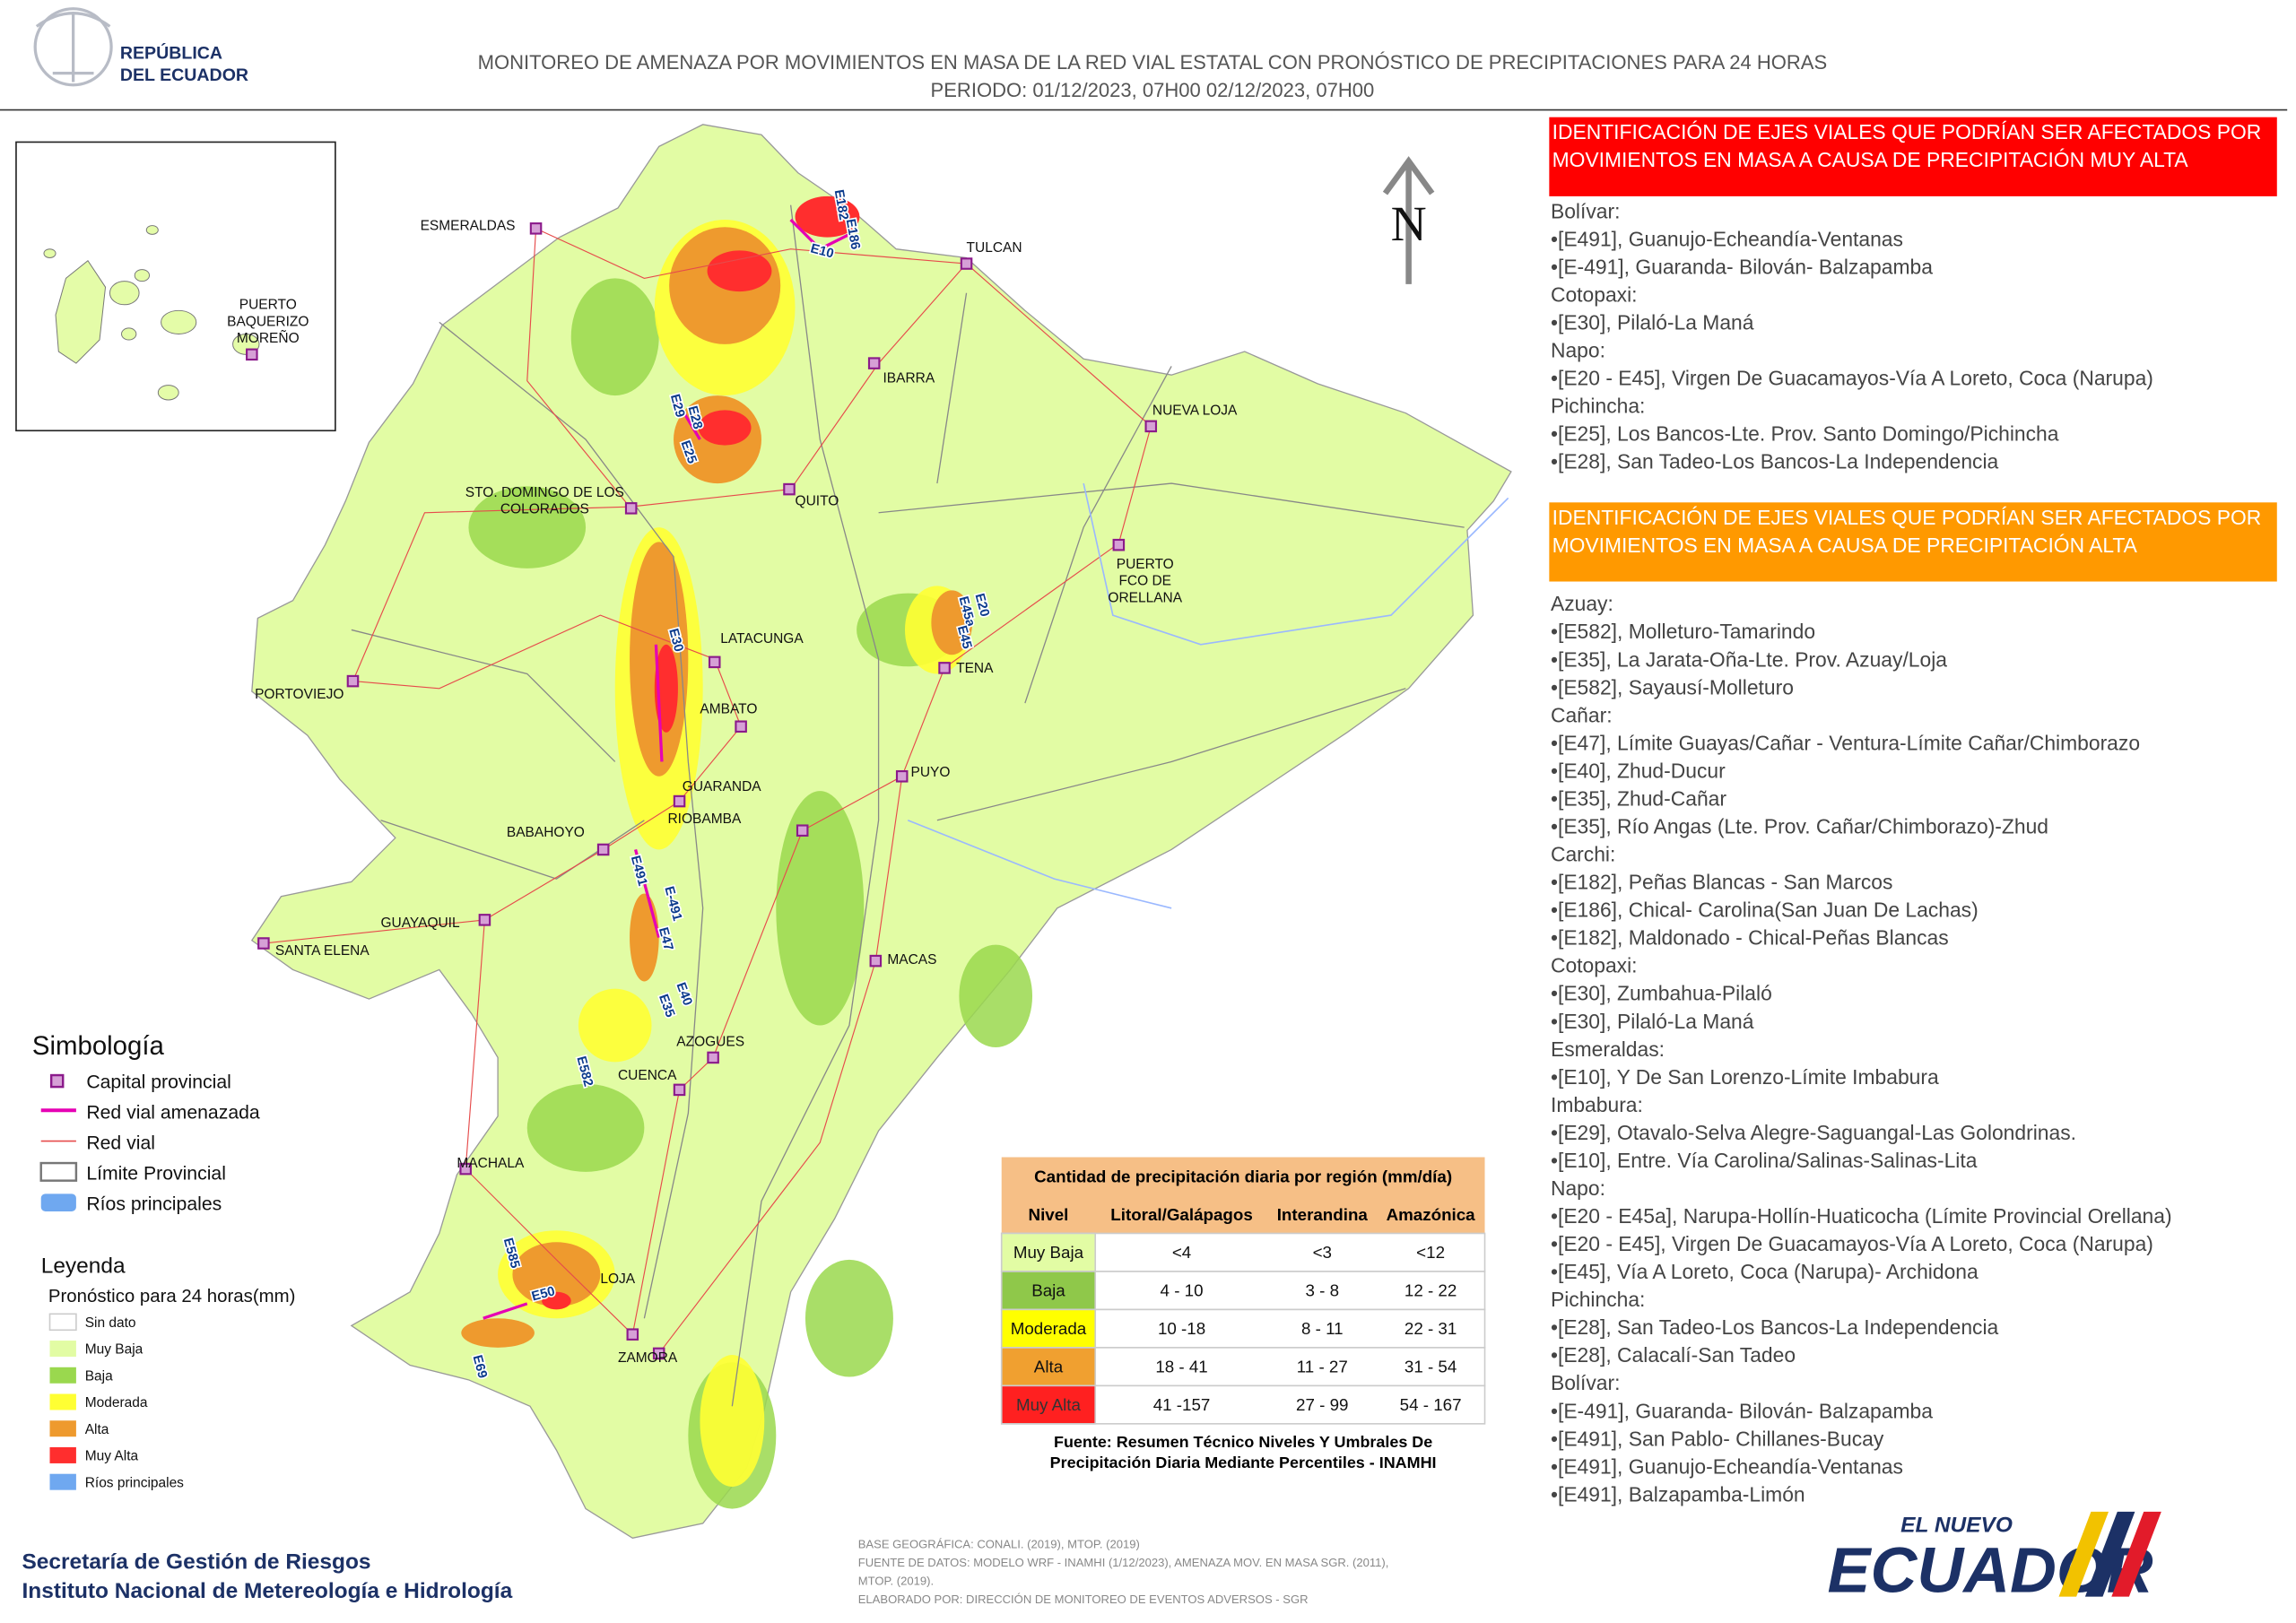 The width and height of the screenshot is (2296, 1623). Describe the element at coordinates (1594, 295) in the screenshot. I see `panel-line: Cotopaxi:` at that location.